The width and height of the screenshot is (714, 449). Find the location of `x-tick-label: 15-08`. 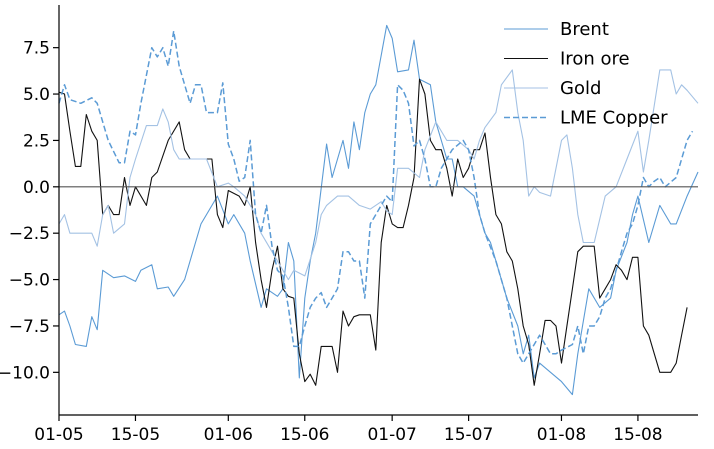

x-tick-label: 15-08 is located at coordinates (637, 435).